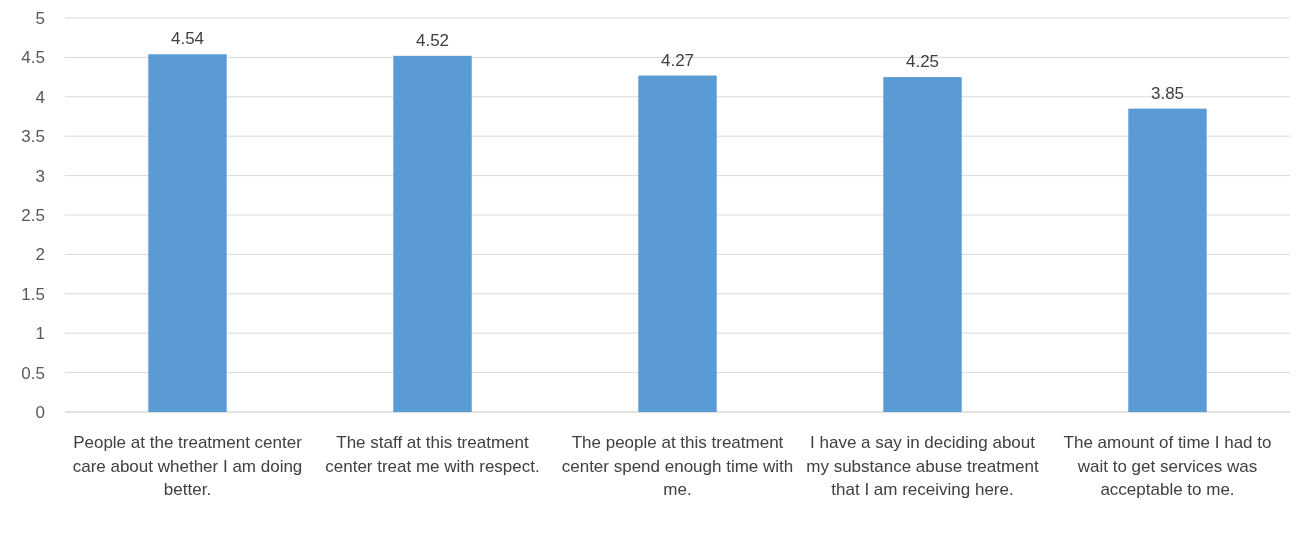 The width and height of the screenshot is (1302, 557). I want to click on y-tick-label: 3.5, so click(33, 137).